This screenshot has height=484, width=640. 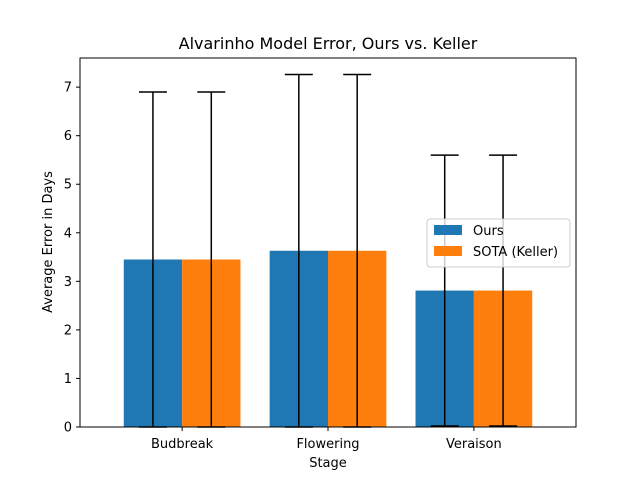 I want to click on y-tick-label-5: 5, so click(x=68, y=185).